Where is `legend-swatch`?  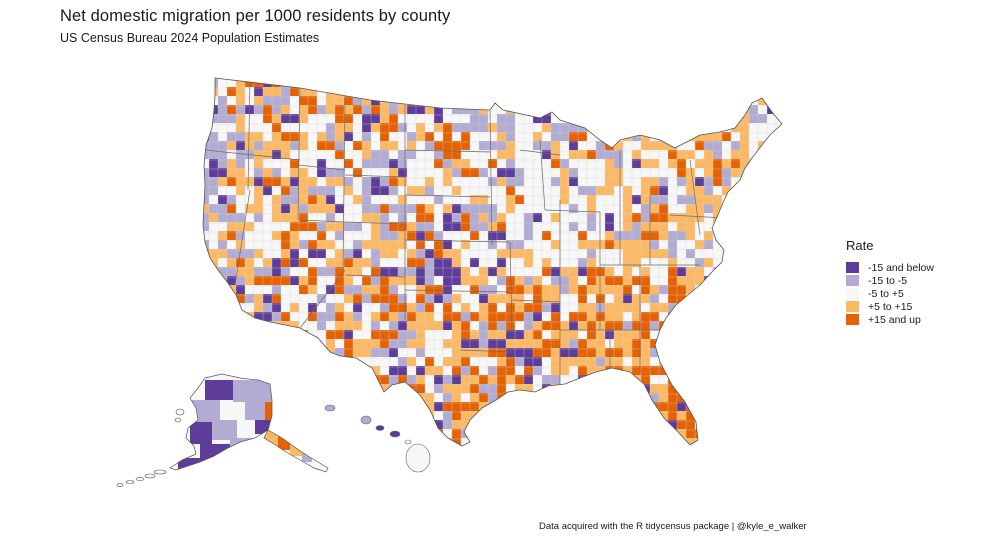
legend-swatch is located at coordinates (852, 280).